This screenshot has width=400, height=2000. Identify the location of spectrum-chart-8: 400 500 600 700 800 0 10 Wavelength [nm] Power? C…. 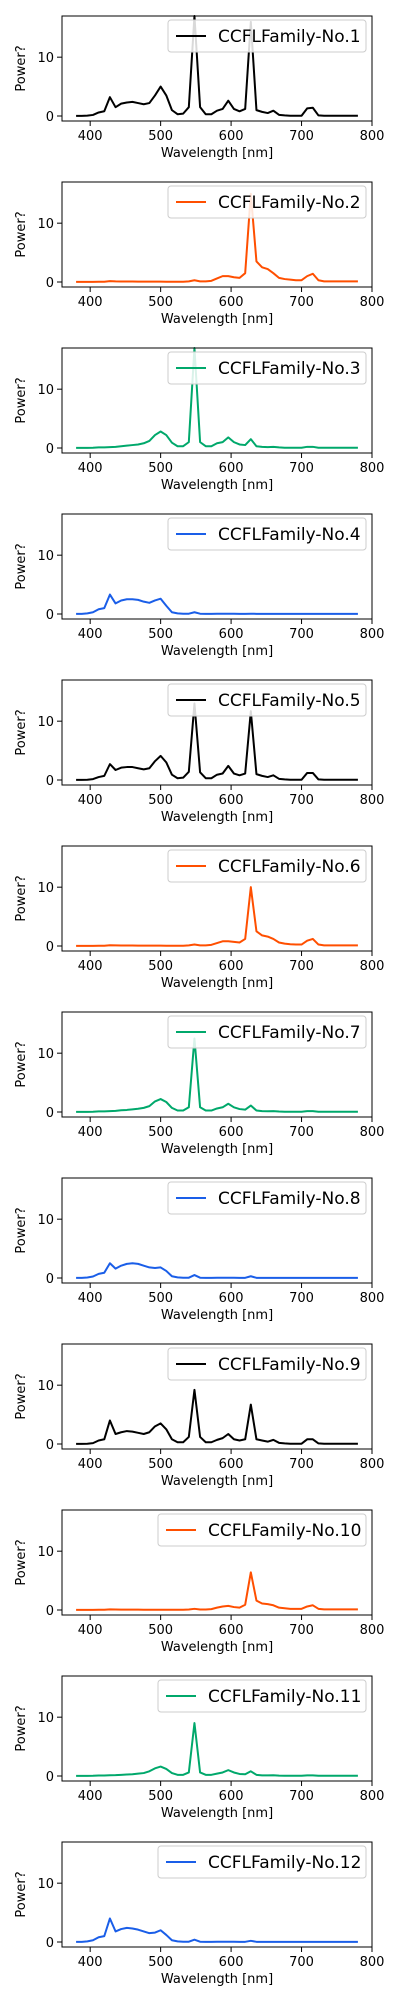
(199, 1250).